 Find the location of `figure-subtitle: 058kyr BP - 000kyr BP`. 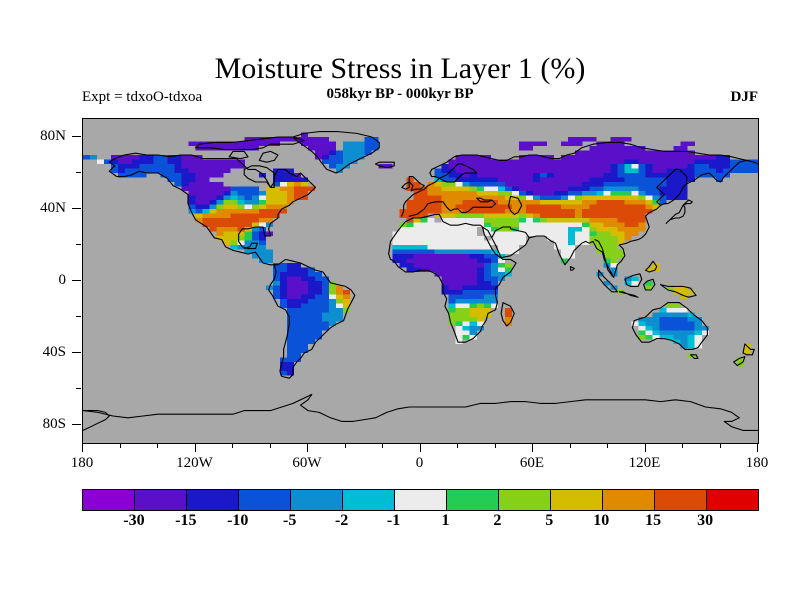

figure-subtitle: 058kyr BP - 000kyr BP is located at coordinates (400, 94).